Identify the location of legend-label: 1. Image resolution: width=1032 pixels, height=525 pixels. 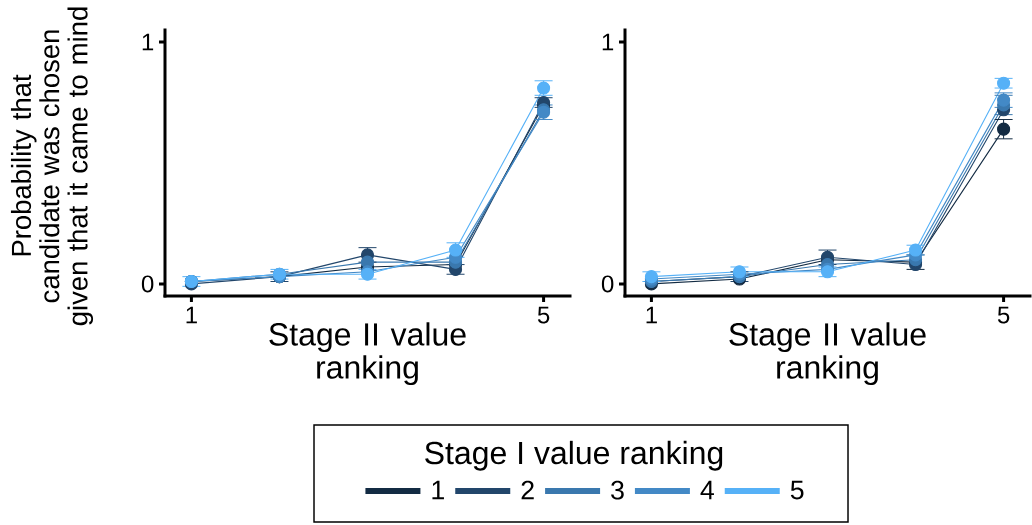
(438, 490).